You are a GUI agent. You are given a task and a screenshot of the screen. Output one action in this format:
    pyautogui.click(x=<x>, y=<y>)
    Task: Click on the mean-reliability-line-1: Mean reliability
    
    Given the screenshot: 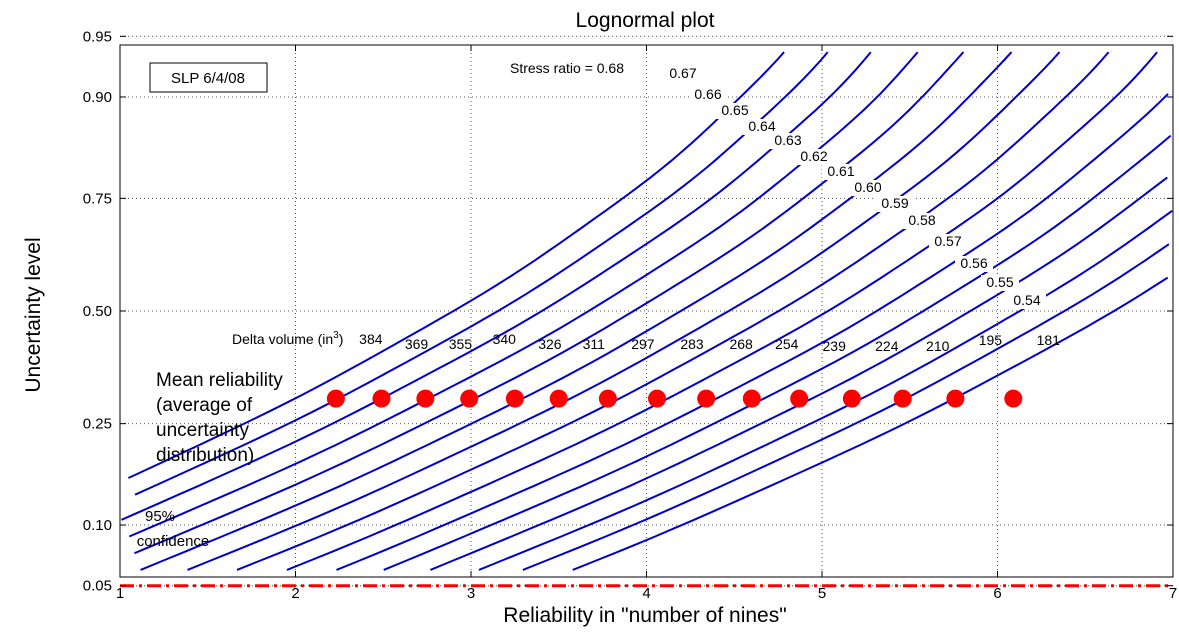 What is the action you would take?
    pyautogui.click(x=219, y=380)
    